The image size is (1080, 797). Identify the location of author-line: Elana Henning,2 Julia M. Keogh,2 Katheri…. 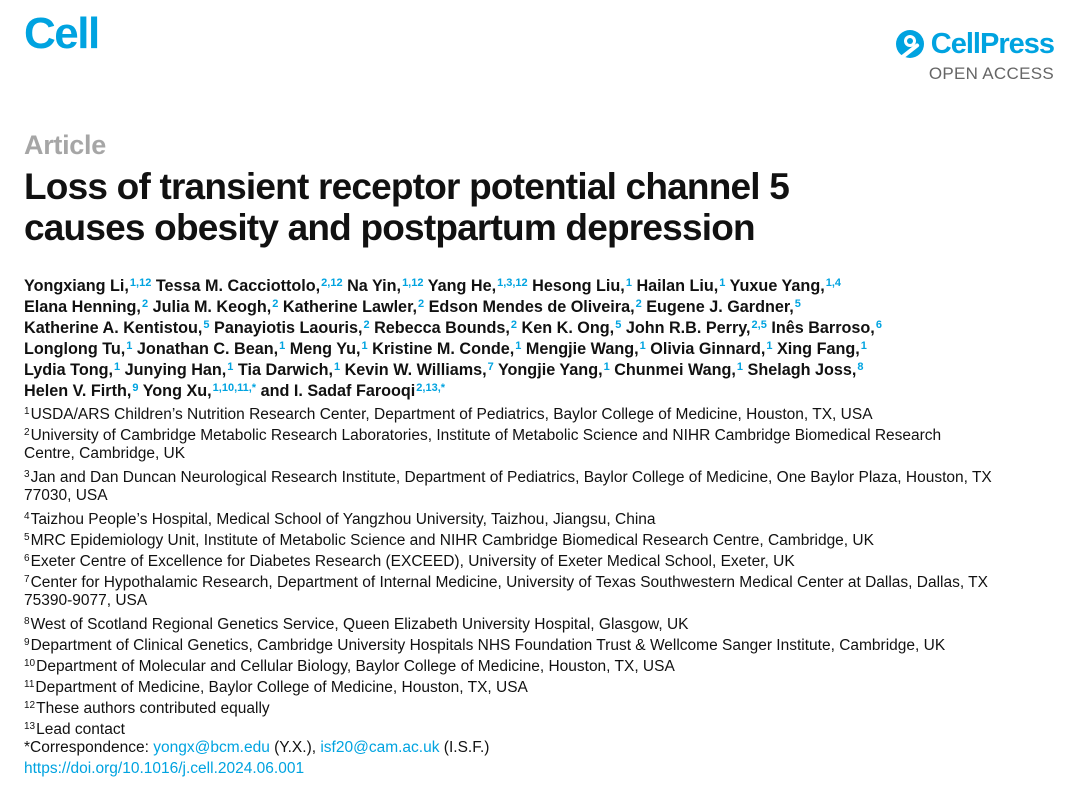
(544, 305).